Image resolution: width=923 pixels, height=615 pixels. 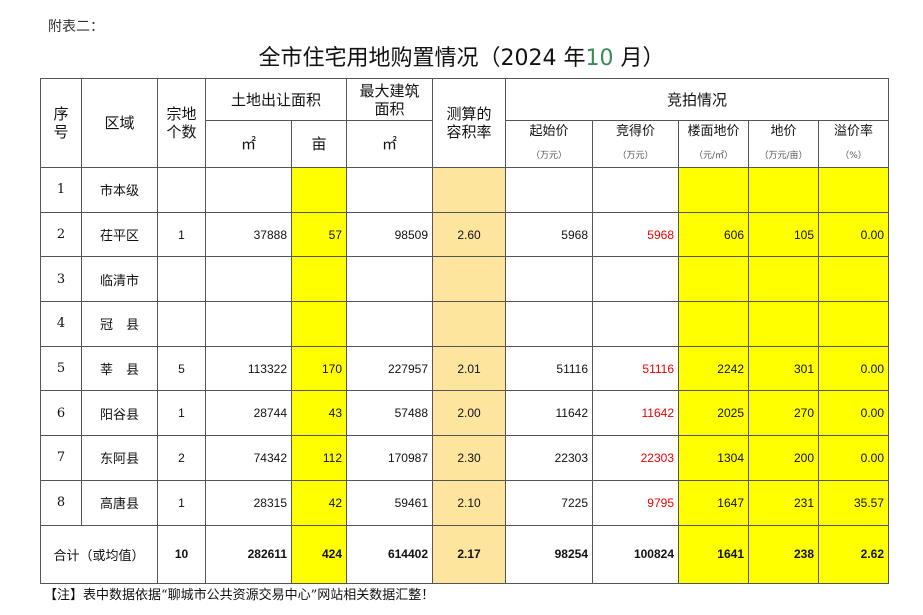 What do you see at coordinates (181, 368) in the screenshot?
I see `cell-count: 5` at bounding box center [181, 368].